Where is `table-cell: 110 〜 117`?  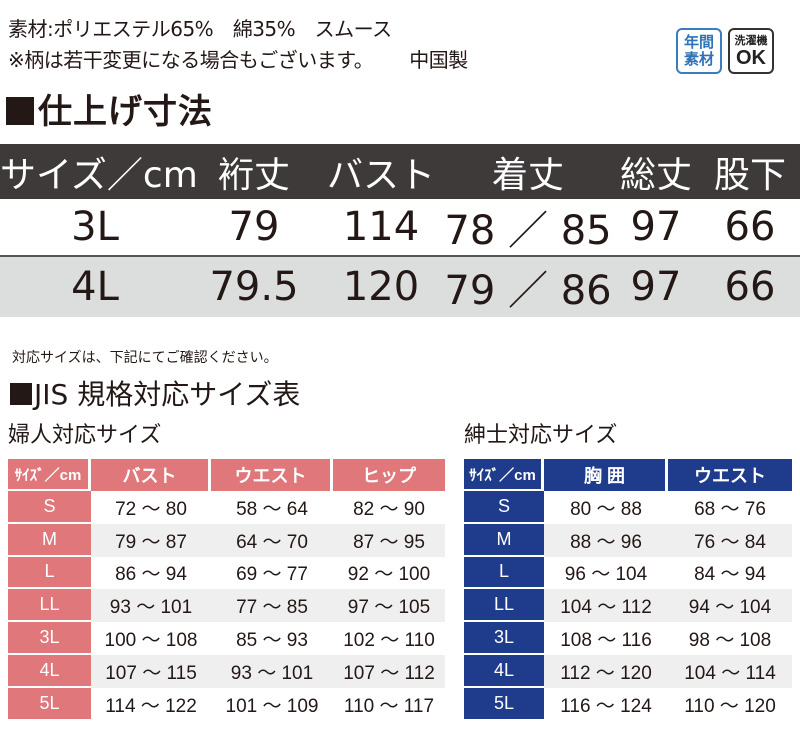
table-cell: 110 〜 117 is located at coordinates (389, 704).